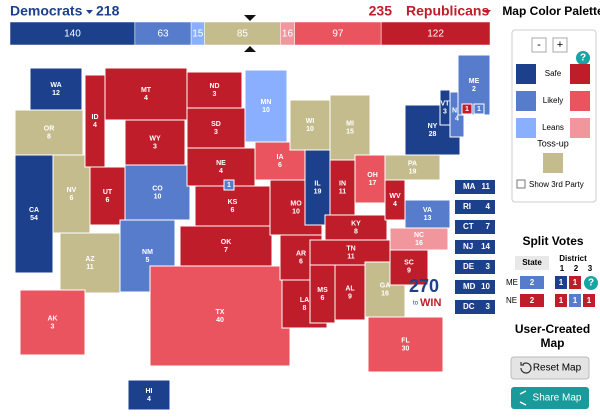  What do you see at coordinates (381, 11) in the screenshot?
I see `rep-total: 235` at bounding box center [381, 11].